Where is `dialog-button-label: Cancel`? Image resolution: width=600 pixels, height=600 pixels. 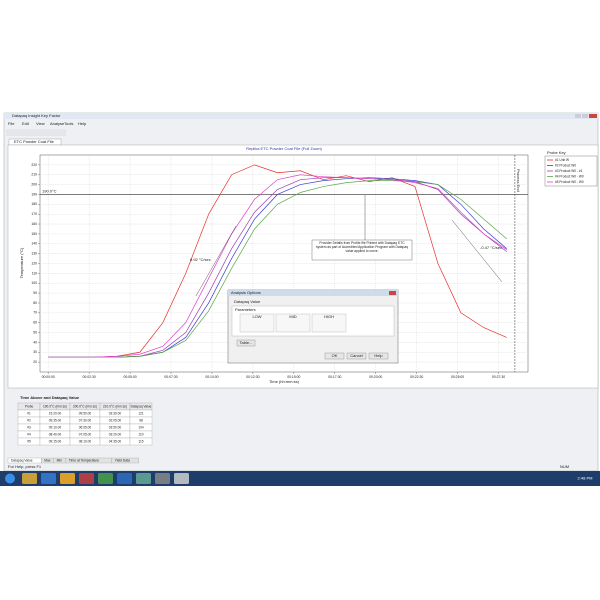
dialog-button-label: Cancel is located at coordinates (356, 355).